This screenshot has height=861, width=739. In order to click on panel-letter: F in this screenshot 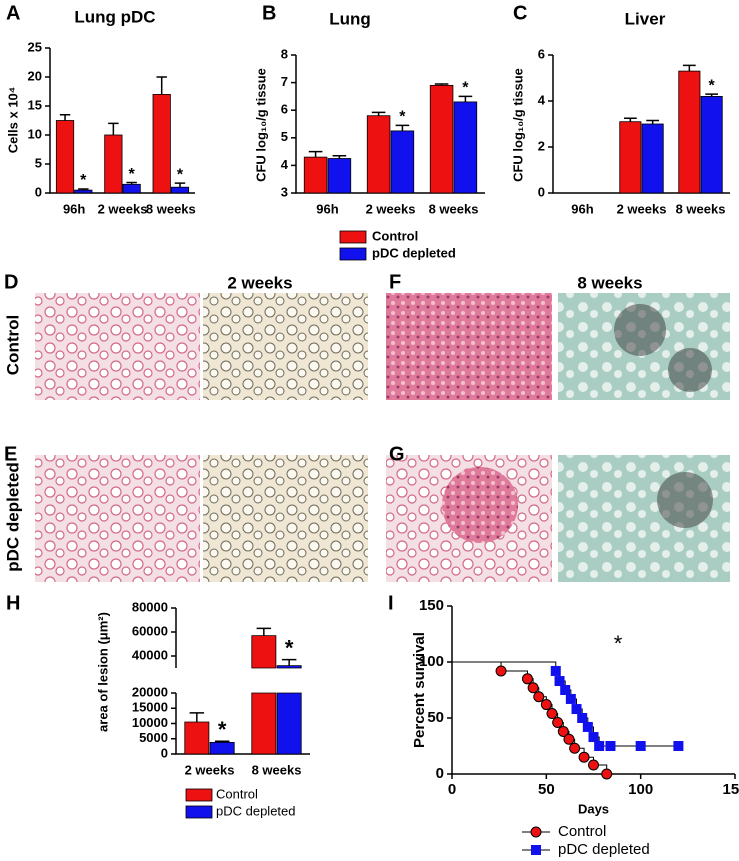, I will do `click(395, 282)`.